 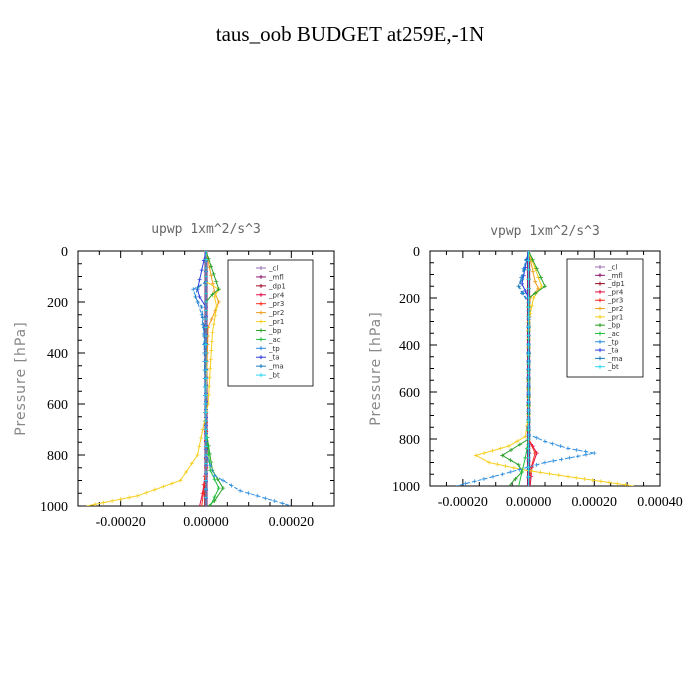 What do you see at coordinates (57, 456) in the screenshot?
I see `y-tick-label: 800` at bounding box center [57, 456].